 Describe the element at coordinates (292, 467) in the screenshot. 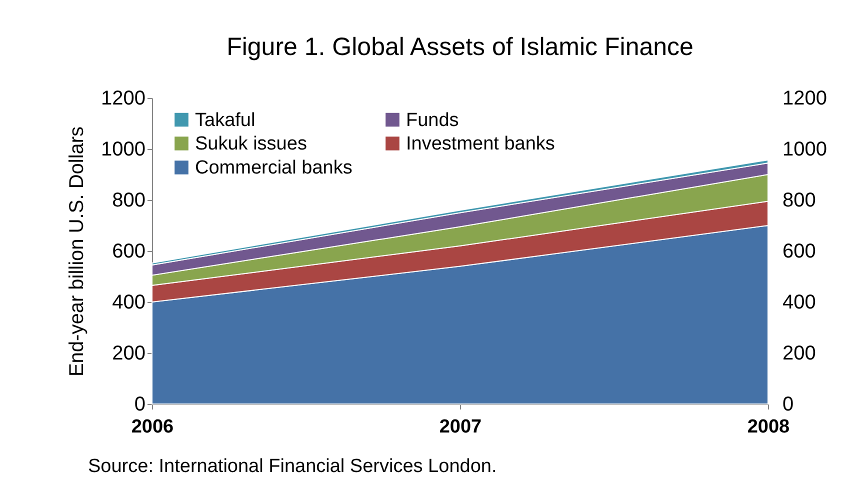

I see `source-note: Source: International Financial Services London.` at that location.